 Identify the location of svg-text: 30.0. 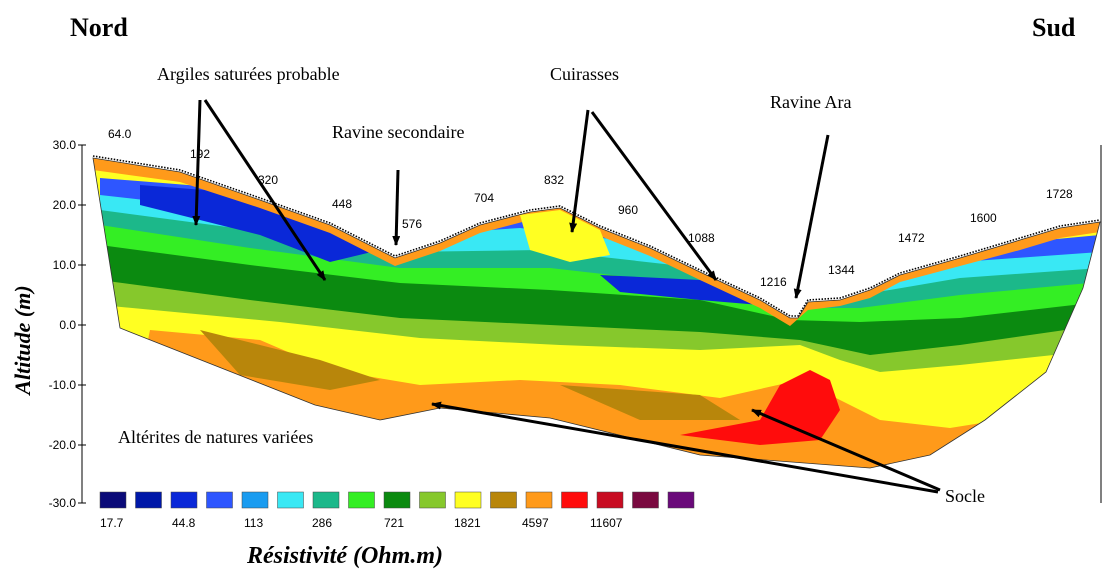
(65, 145).